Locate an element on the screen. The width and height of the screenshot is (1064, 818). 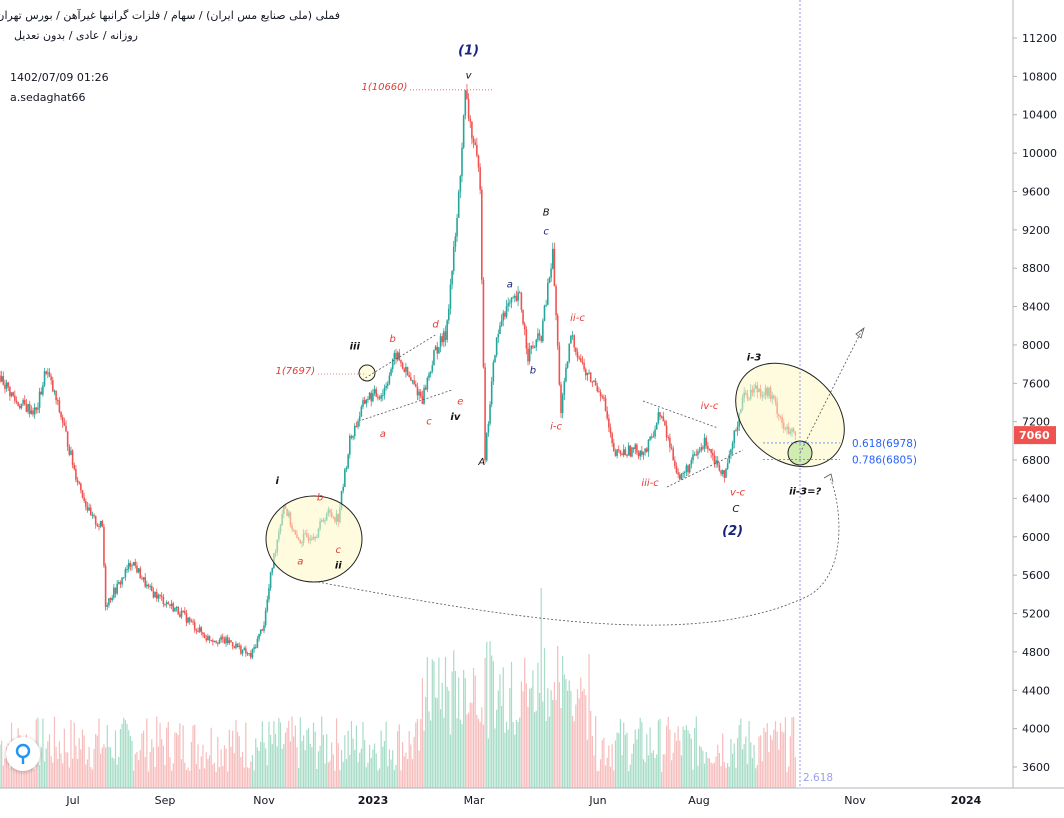
wave-iii-highlight is located at coordinates (367, 373).